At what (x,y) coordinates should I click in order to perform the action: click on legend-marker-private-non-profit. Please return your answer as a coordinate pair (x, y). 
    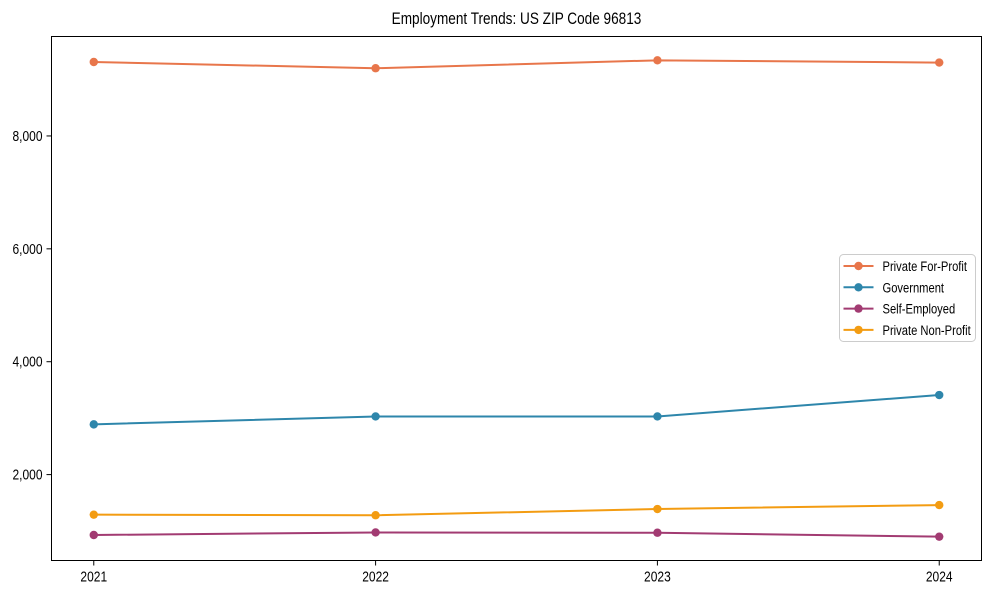
    Looking at the image, I should click on (858, 330).